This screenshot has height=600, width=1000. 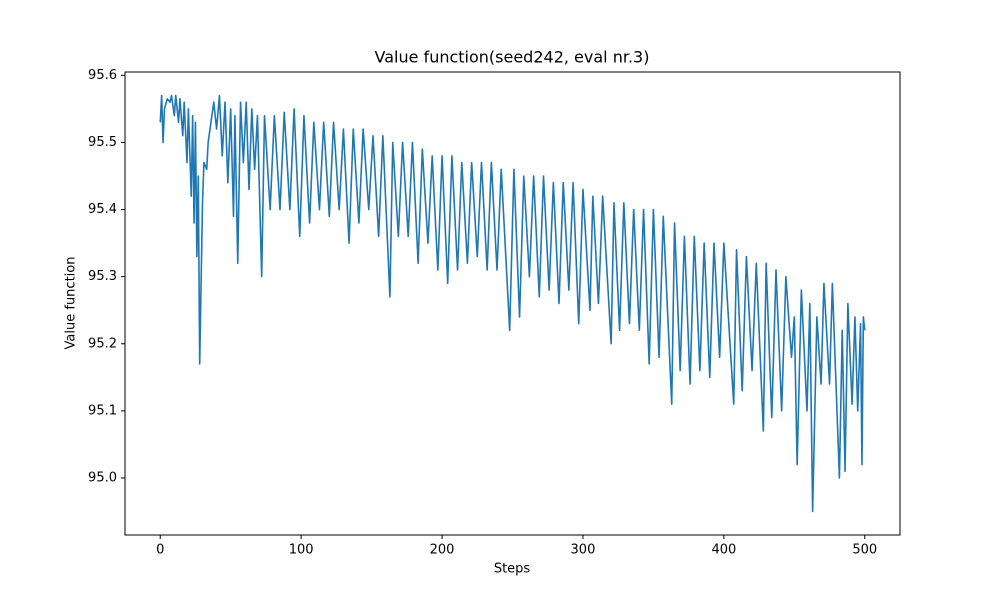 I want to click on chart-title: Value function(seed242, eval nr.3), so click(x=512, y=57).